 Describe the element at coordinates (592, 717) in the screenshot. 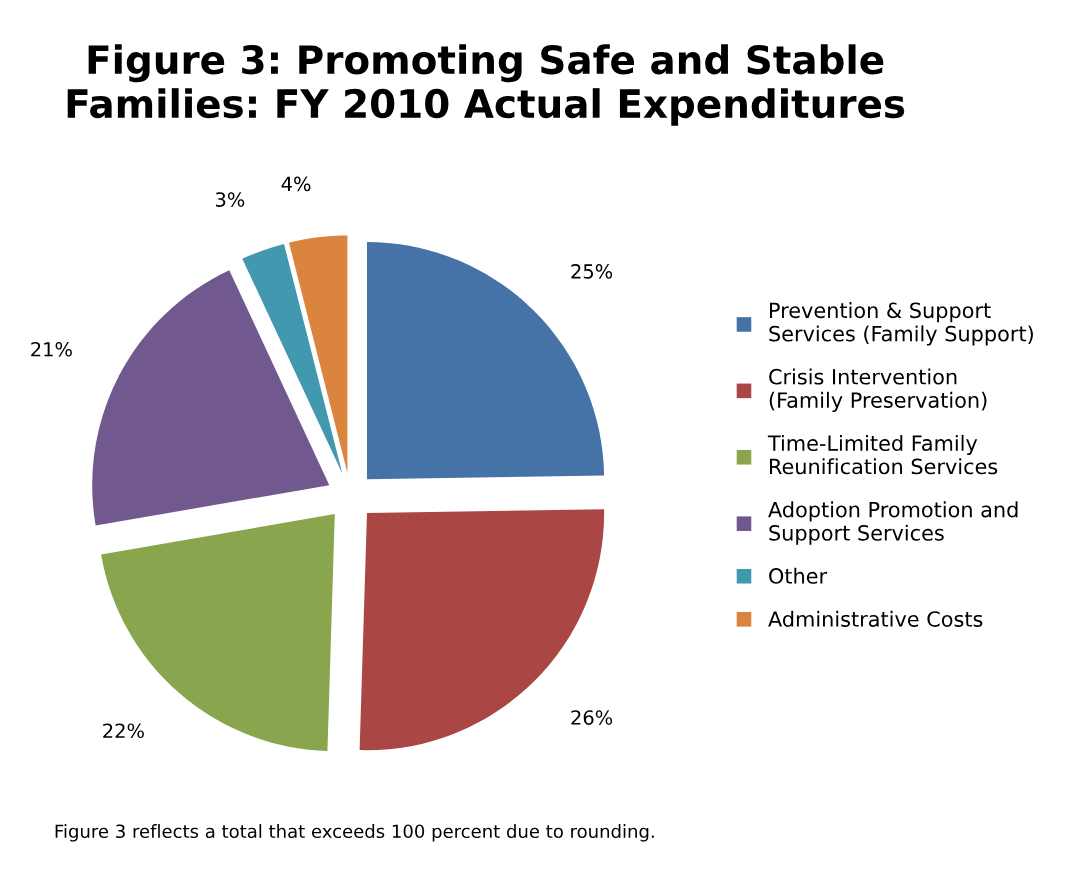

I see `data-label: 26%` at that location.